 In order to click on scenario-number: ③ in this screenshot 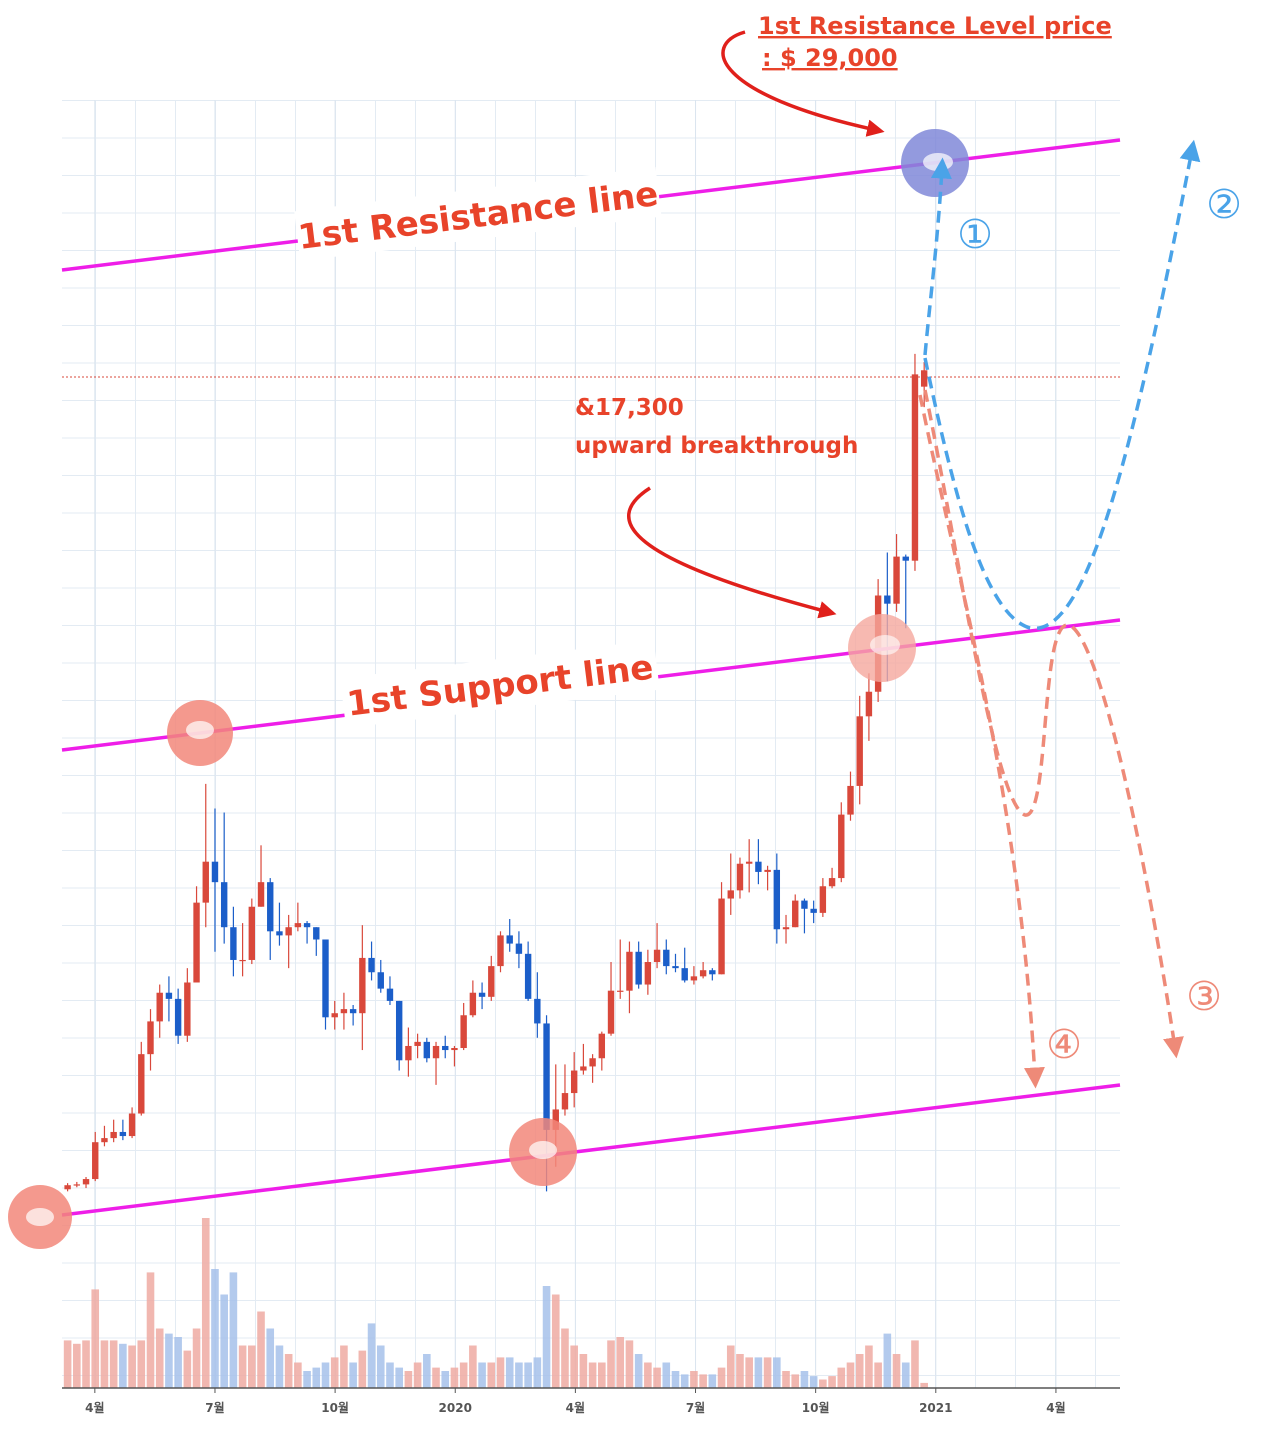, I will do `click(1204, 997)`.